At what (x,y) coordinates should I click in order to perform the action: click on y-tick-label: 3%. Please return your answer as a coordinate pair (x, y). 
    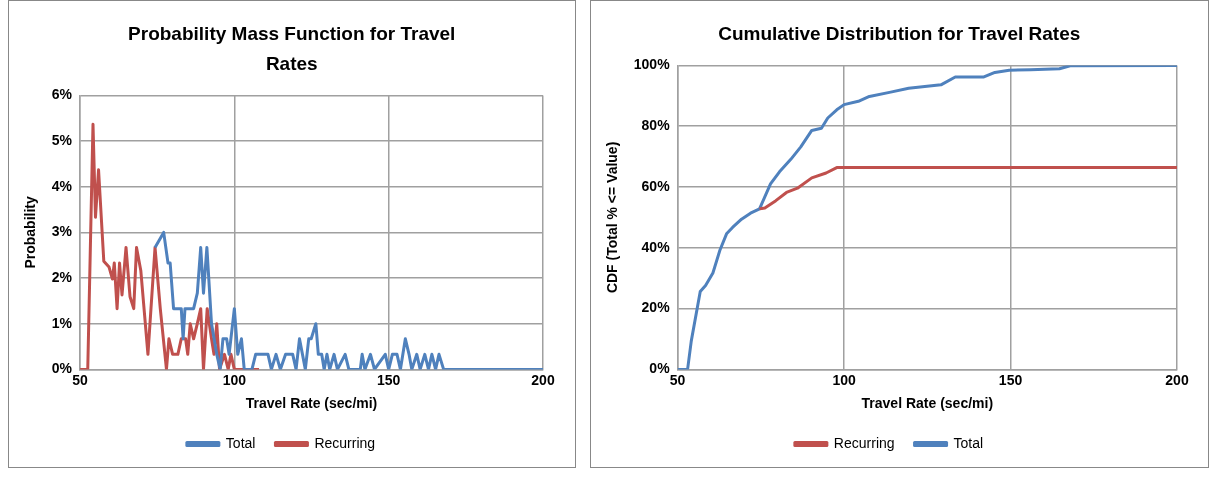
    Looking at the image, I should click on (62, 231).